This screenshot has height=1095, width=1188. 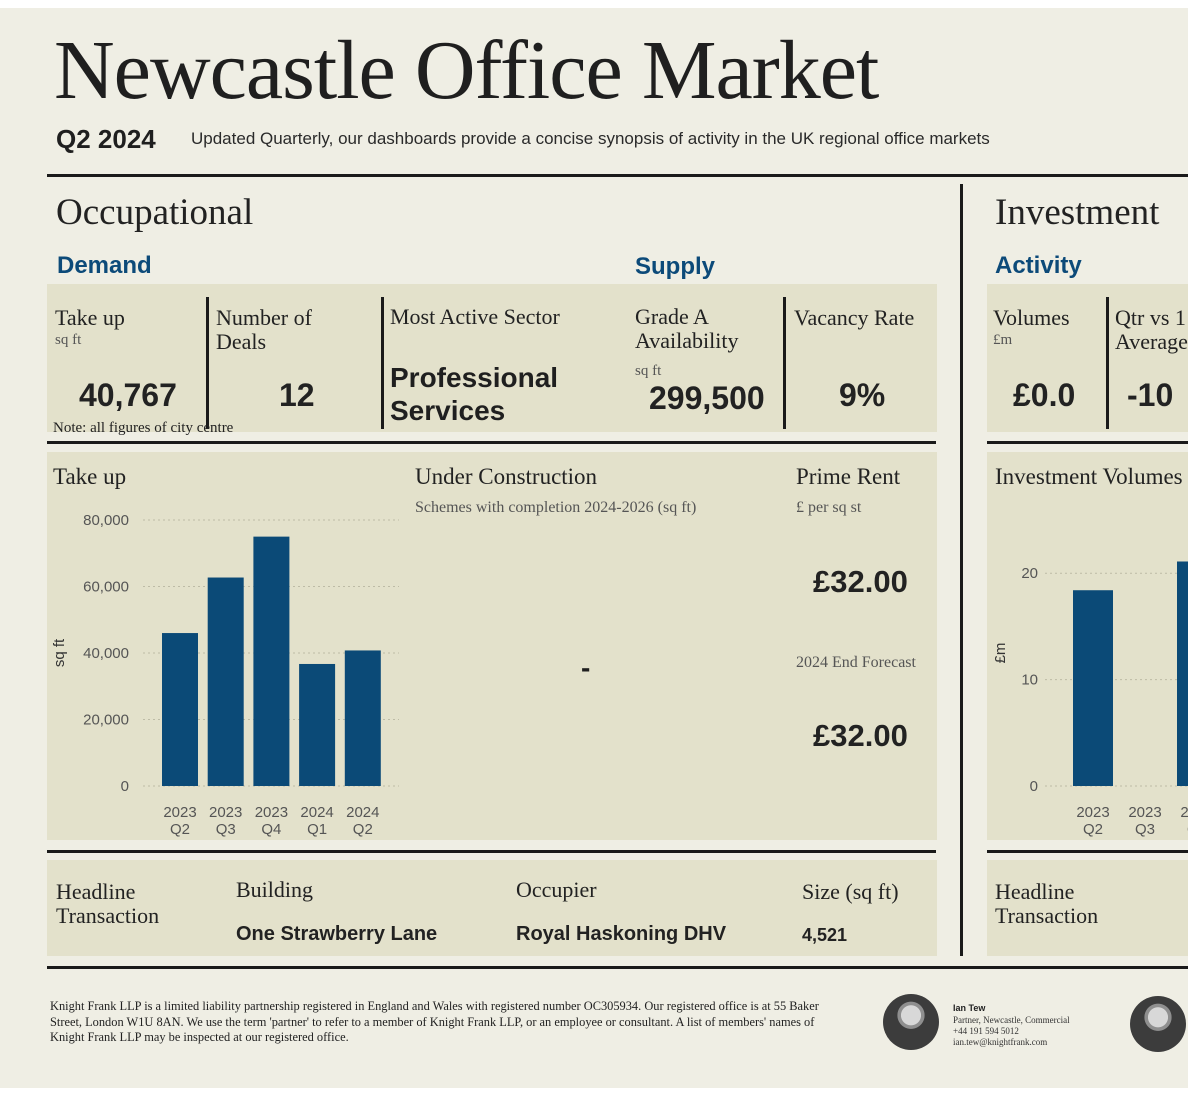 What do you see at coordinates (96, 891) in the screenshot?
I see `headline-label-line1: Headline` at bounding box center [96, 891].